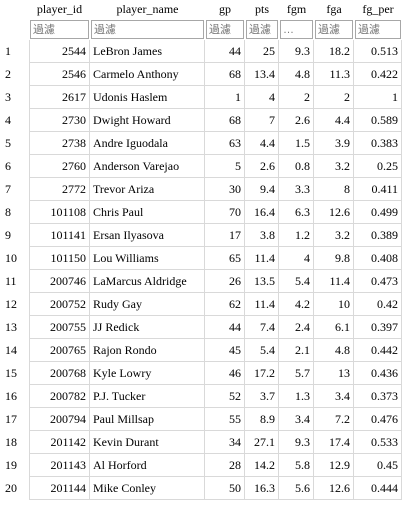  I want to click on cell-fgm: 4.8, so click(296, 74).